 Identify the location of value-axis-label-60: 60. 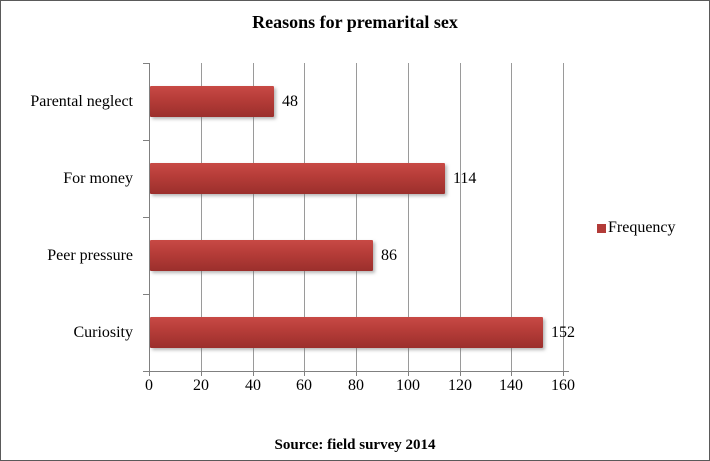
(304, 385).